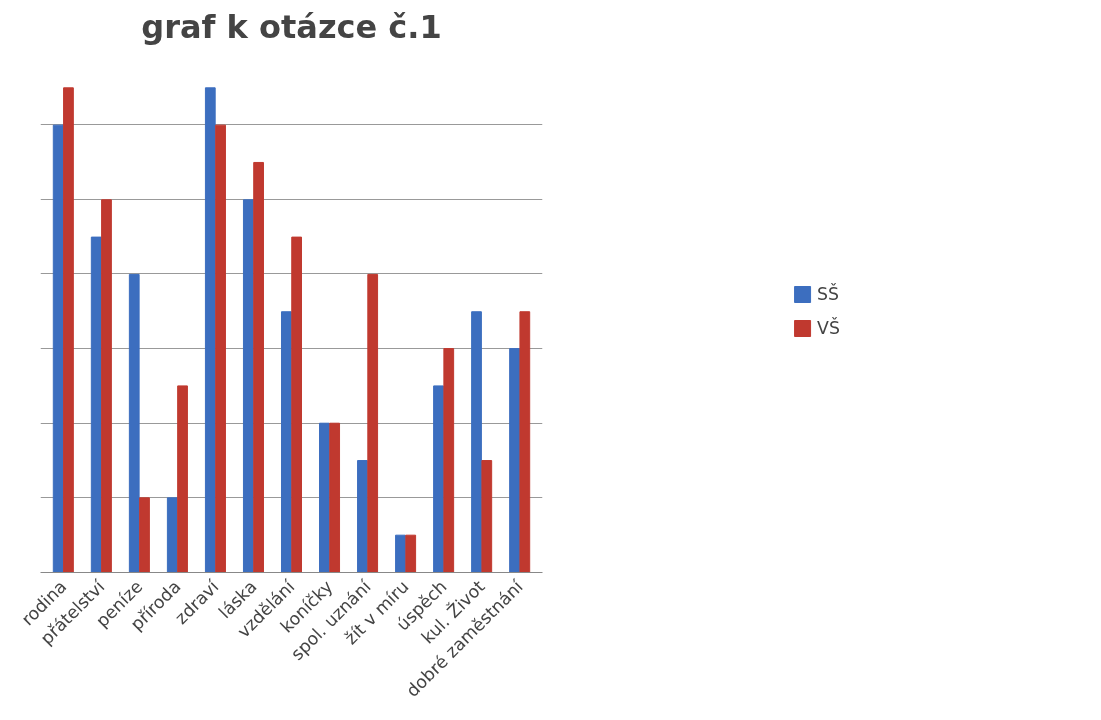 The image size is (1101, 720). Describe the element at coordinates (828, 294) in the screenshot. I see `legend-label: SŠ` at that location.